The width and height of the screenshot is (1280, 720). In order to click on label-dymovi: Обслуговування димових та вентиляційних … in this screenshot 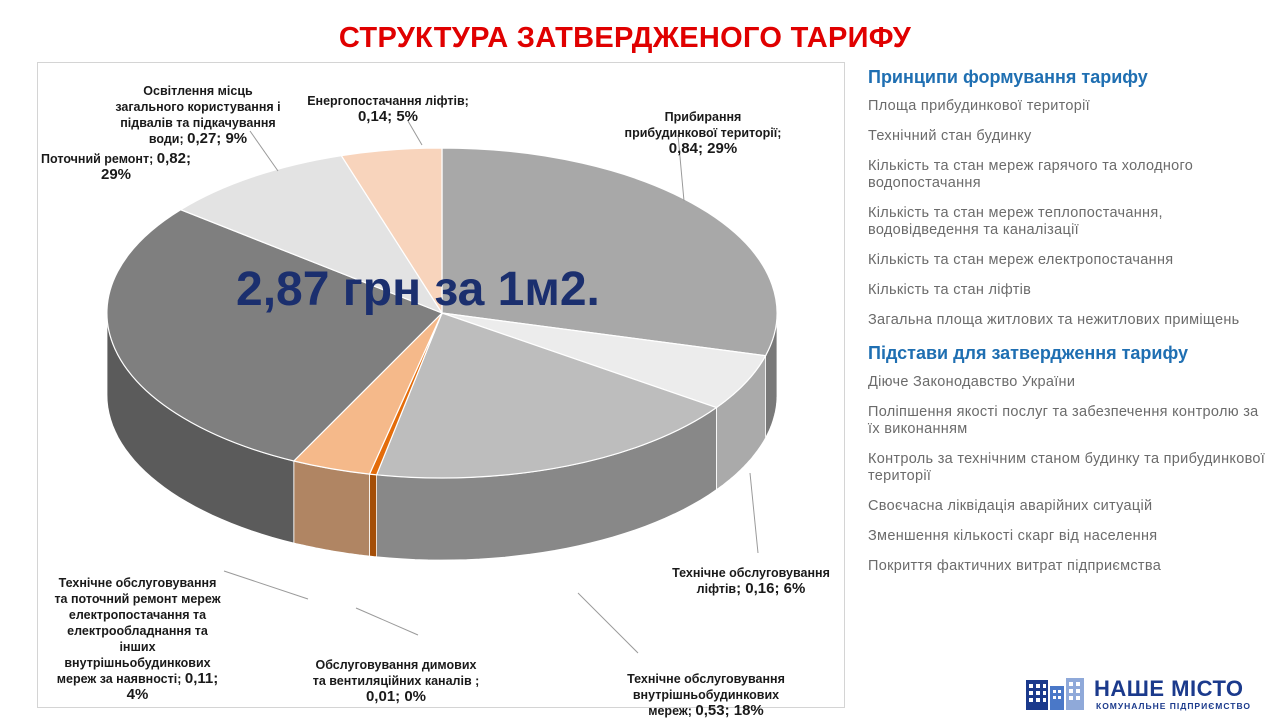, I will do `click(396, 681)`.